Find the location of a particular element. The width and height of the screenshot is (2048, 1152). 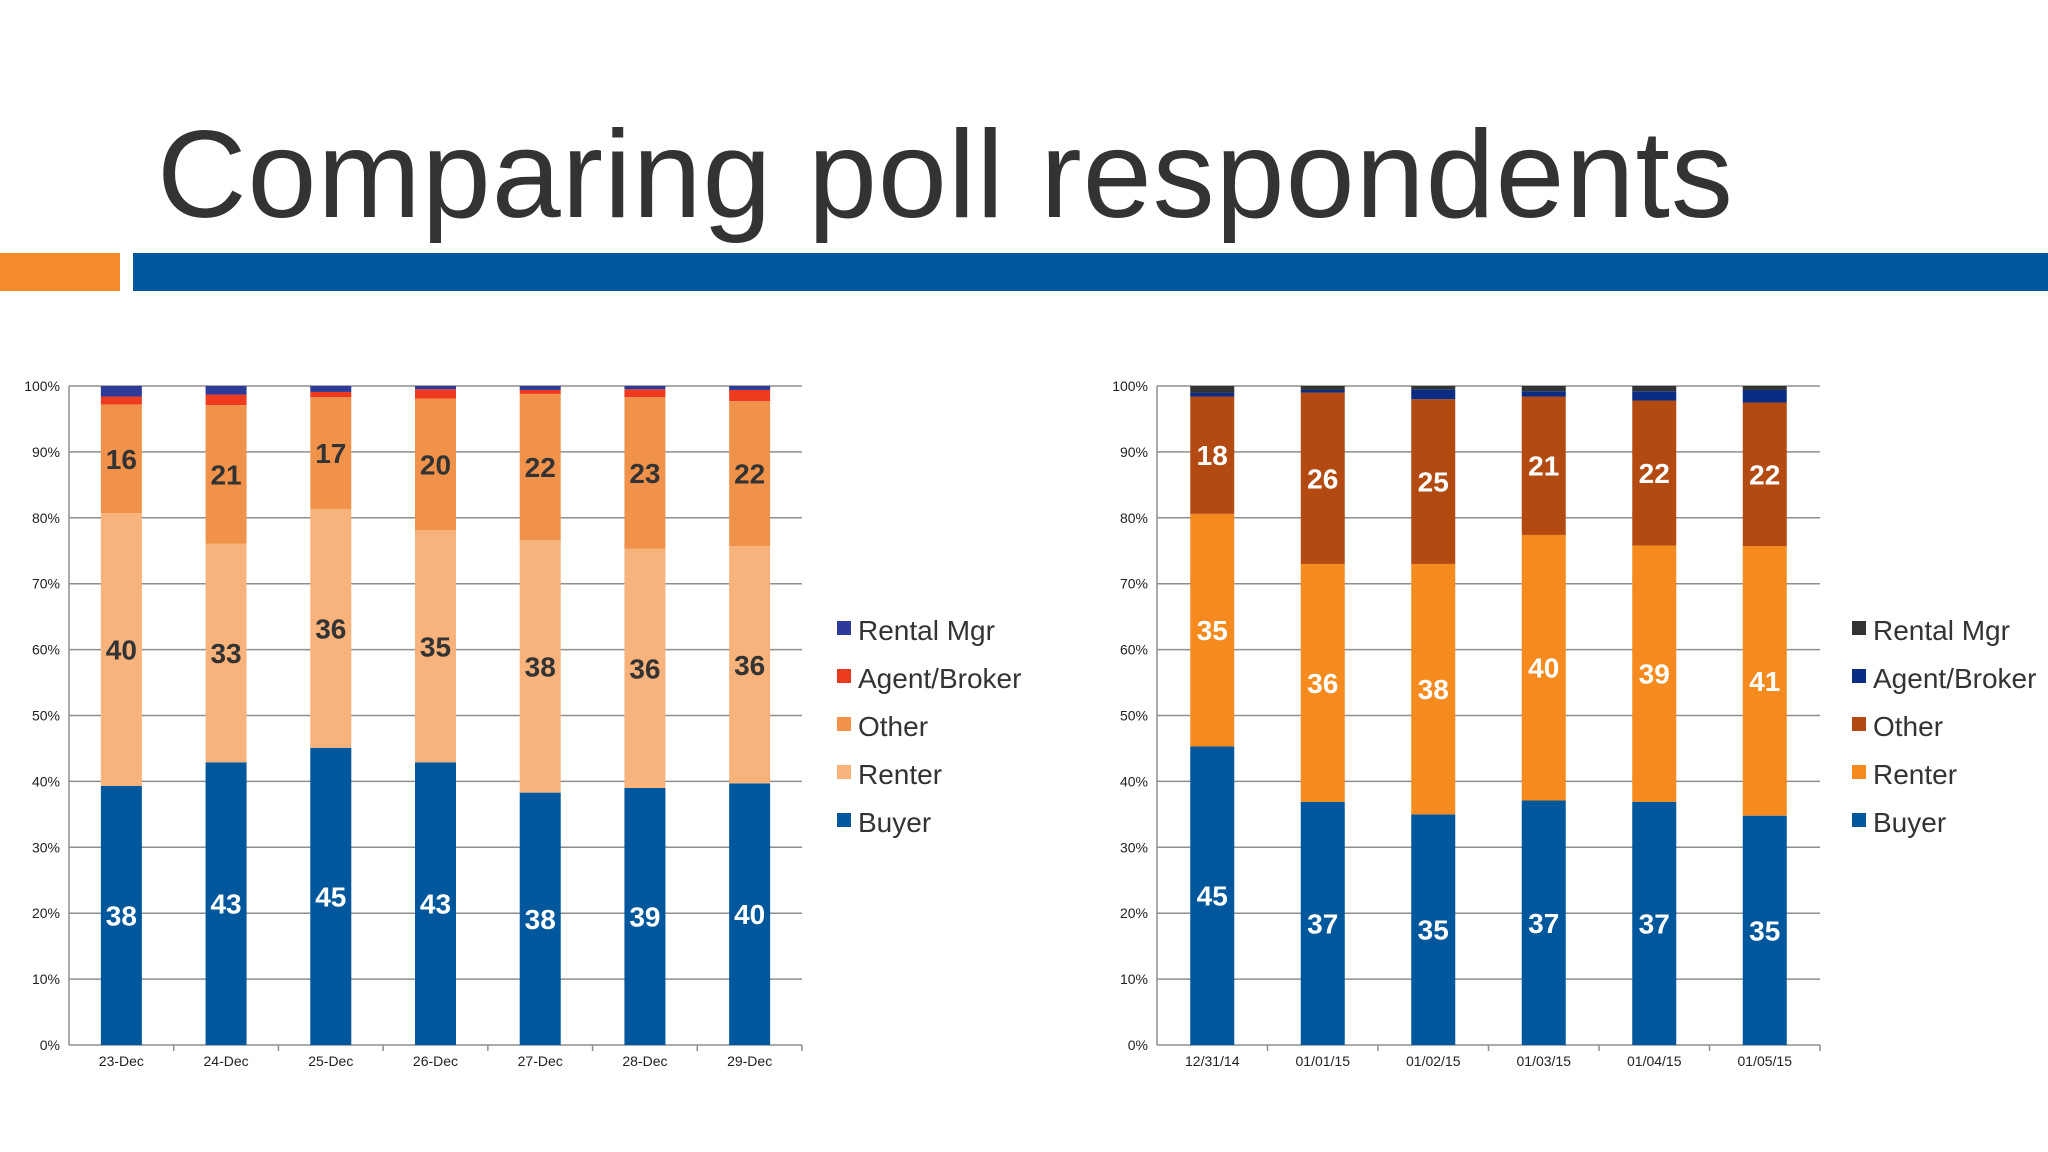

data-label-renter: 41 is located at coordinates (1764, 681).